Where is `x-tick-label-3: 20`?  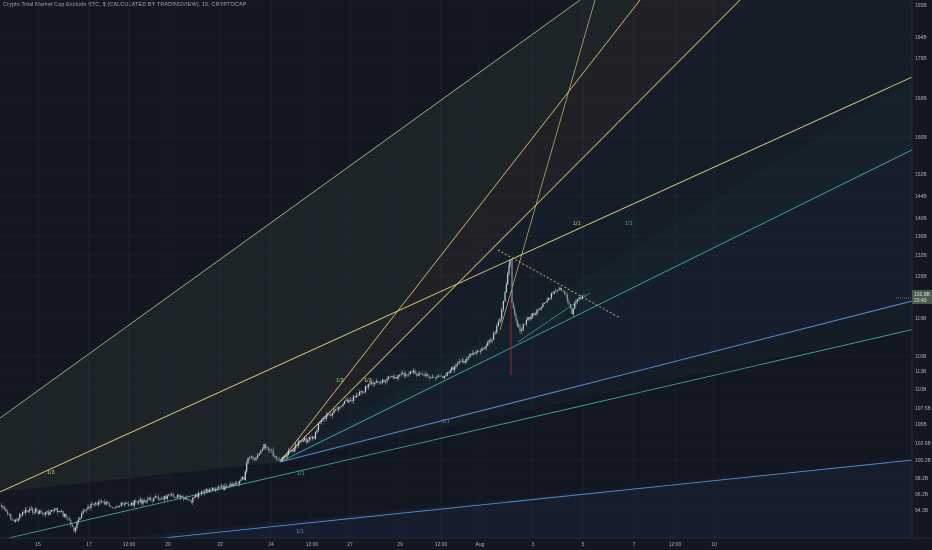
x-tick-label-3: 20 is located at coordinates (168, 545).